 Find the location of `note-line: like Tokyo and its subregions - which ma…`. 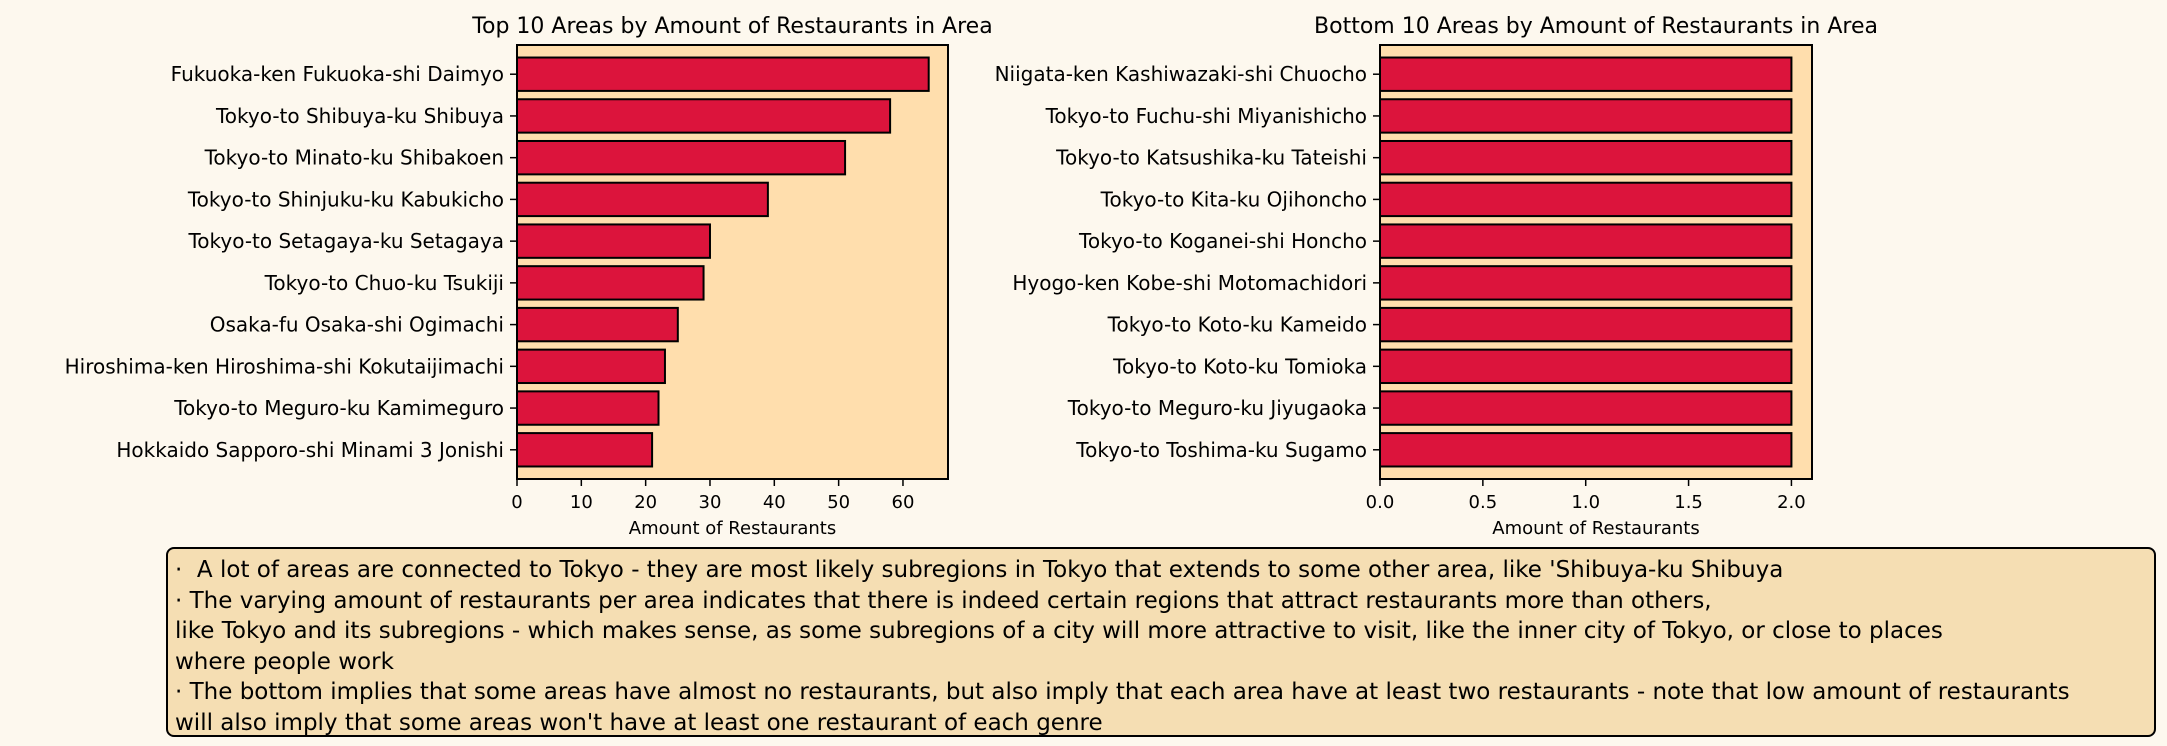

note-line: like Tokyo and its subregions - which ma… is located at coordinates (1059, 631).